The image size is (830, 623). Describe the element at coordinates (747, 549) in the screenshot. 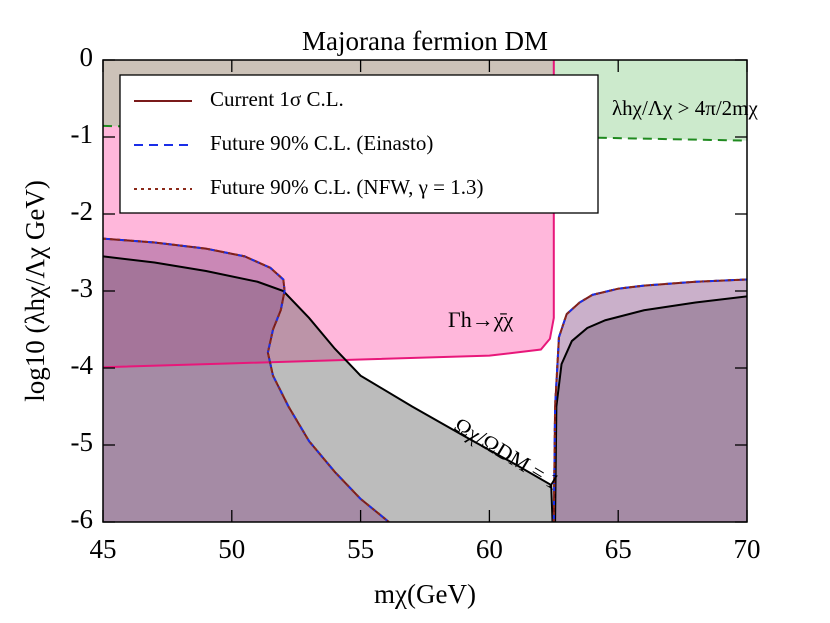

I see `x-tick-label: 70` at that location.